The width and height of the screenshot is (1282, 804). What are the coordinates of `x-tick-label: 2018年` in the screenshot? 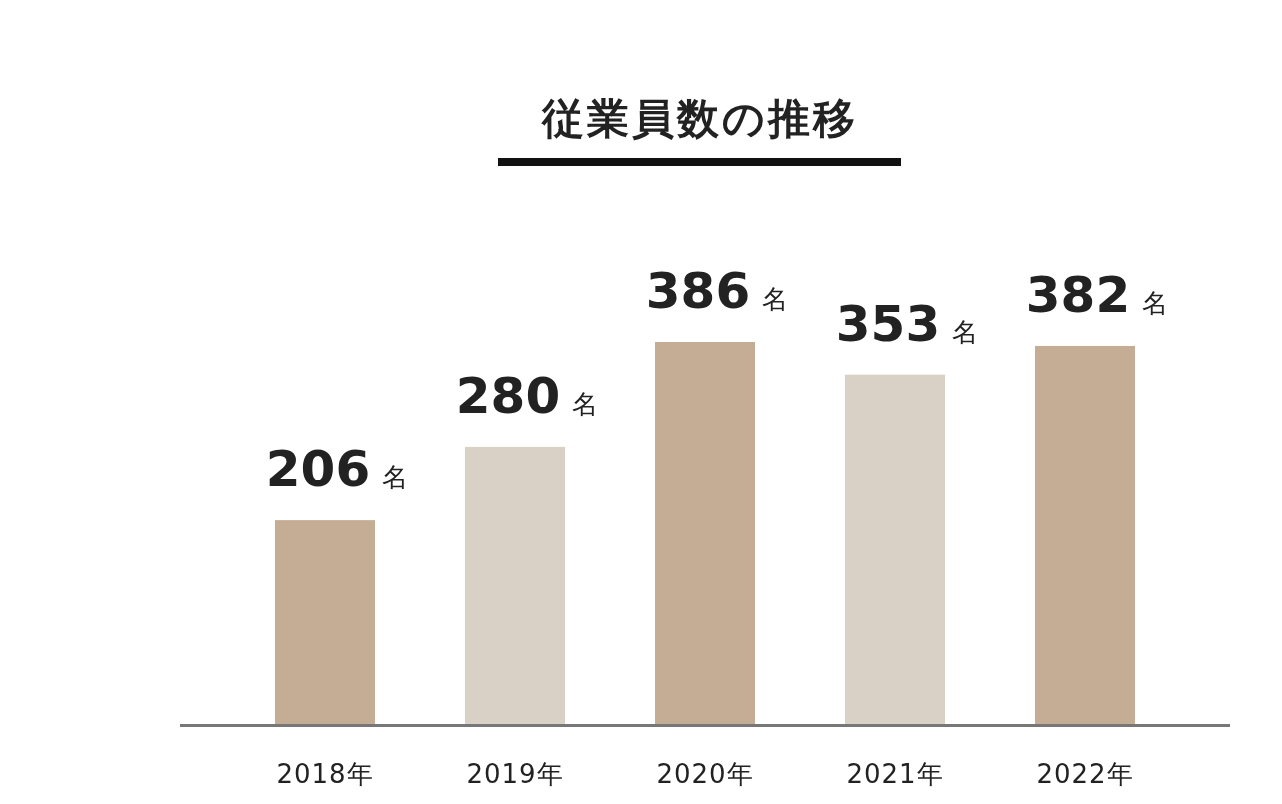 It's located at (325, 774).